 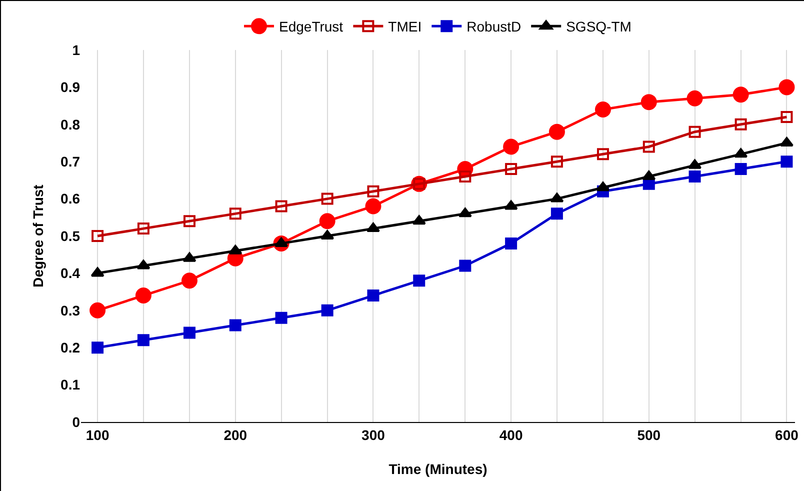 What do you see at coordinates (38, 236) in the screenshot?
I see `y-axis-title: Degree of Trust` at bounding box center [38, 236].